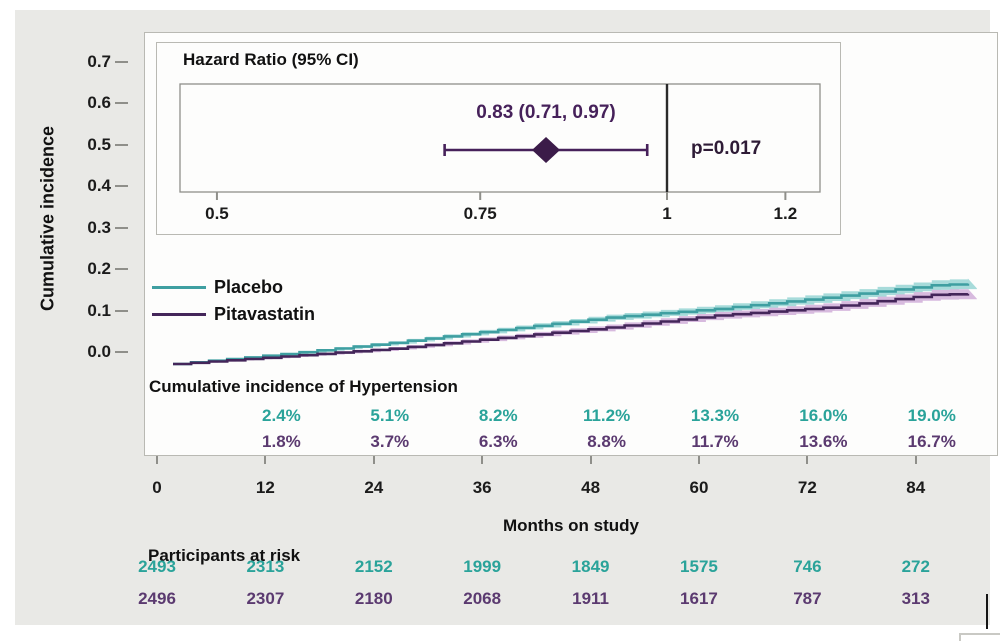 The width and height of the screenshot is (1000, 641). I want to click on table-value: 6.3%, so click(498, 441).